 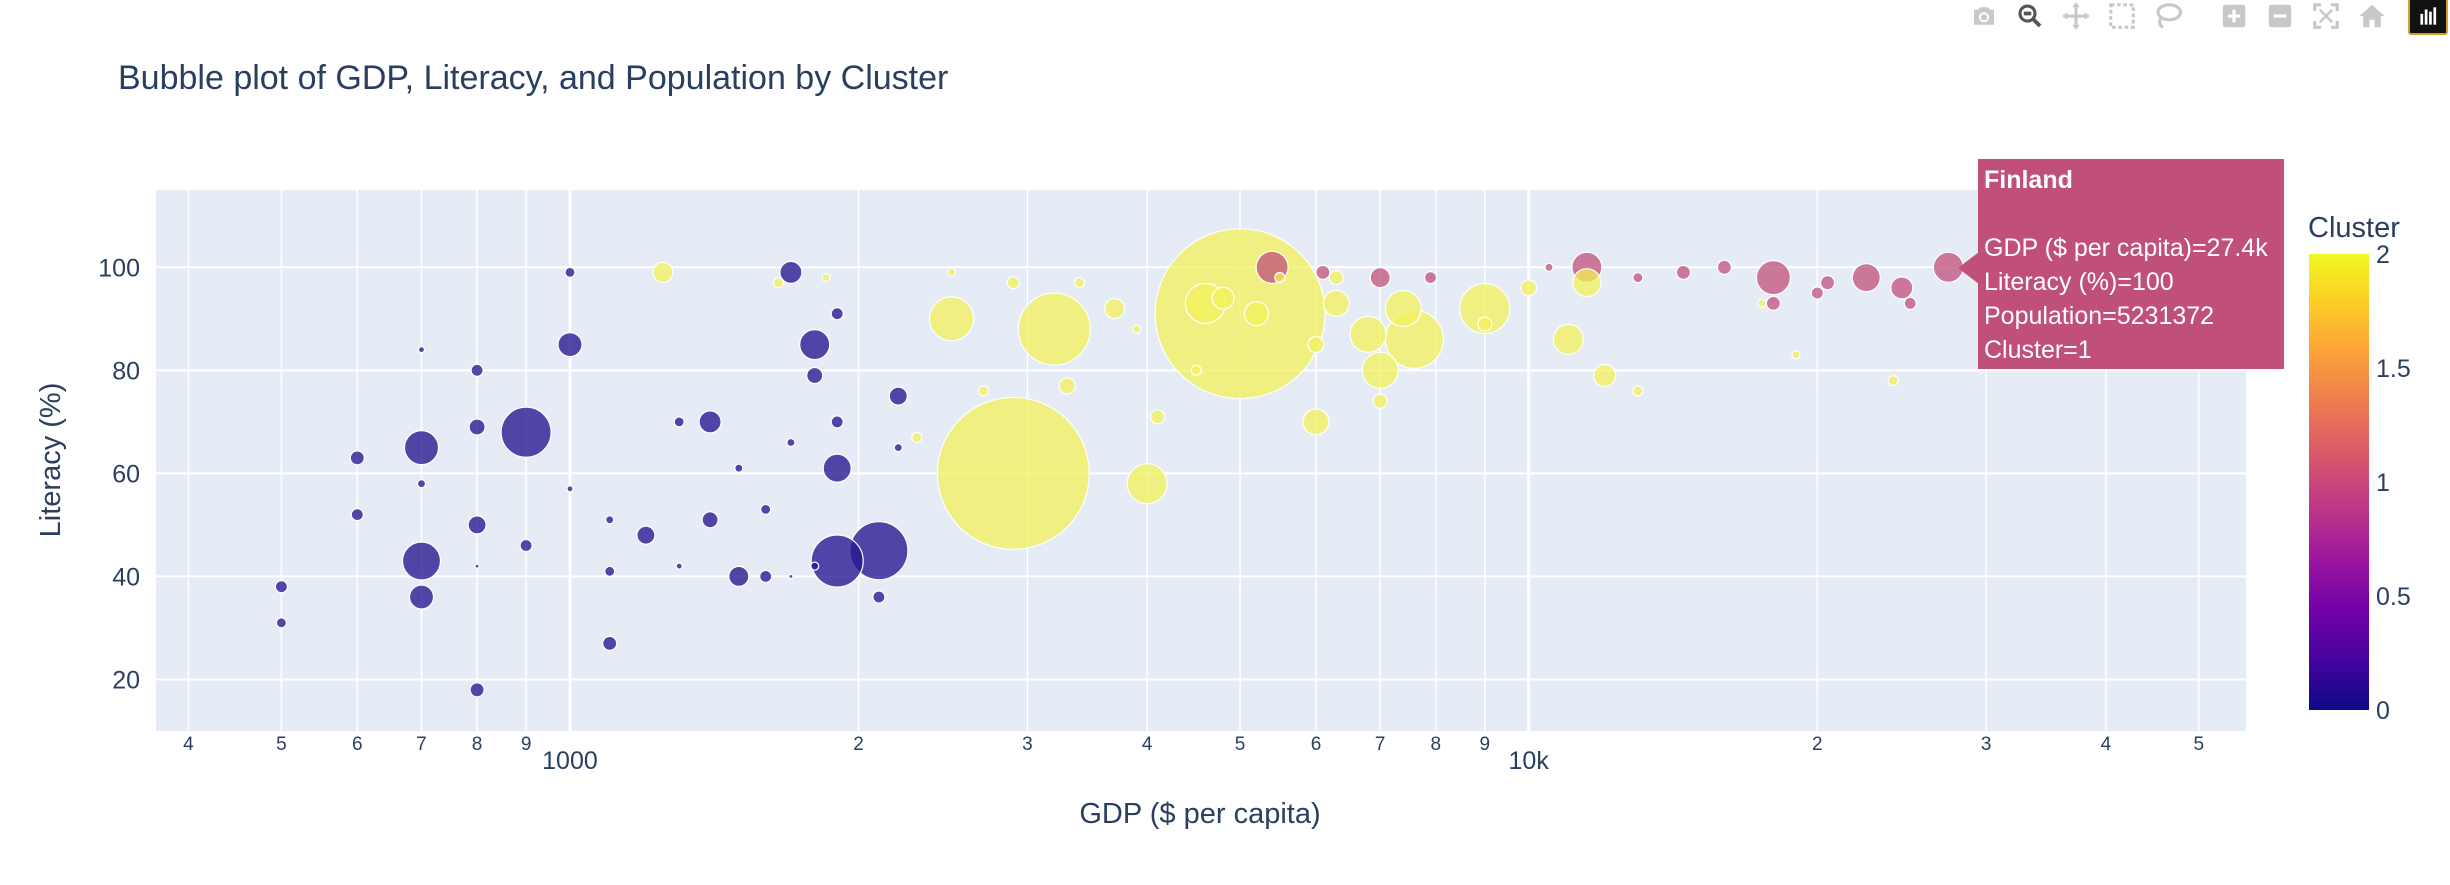 I want to click on zoom-in-icon, so click(x=2234, y=16).